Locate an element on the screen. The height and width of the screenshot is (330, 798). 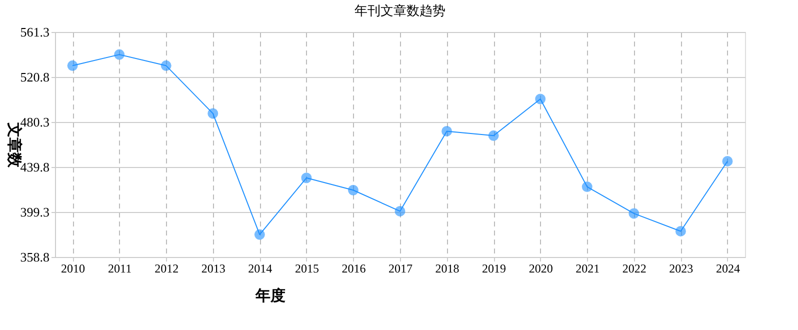
y-tick-label: 439.8 is located at coordinates (35, 167).